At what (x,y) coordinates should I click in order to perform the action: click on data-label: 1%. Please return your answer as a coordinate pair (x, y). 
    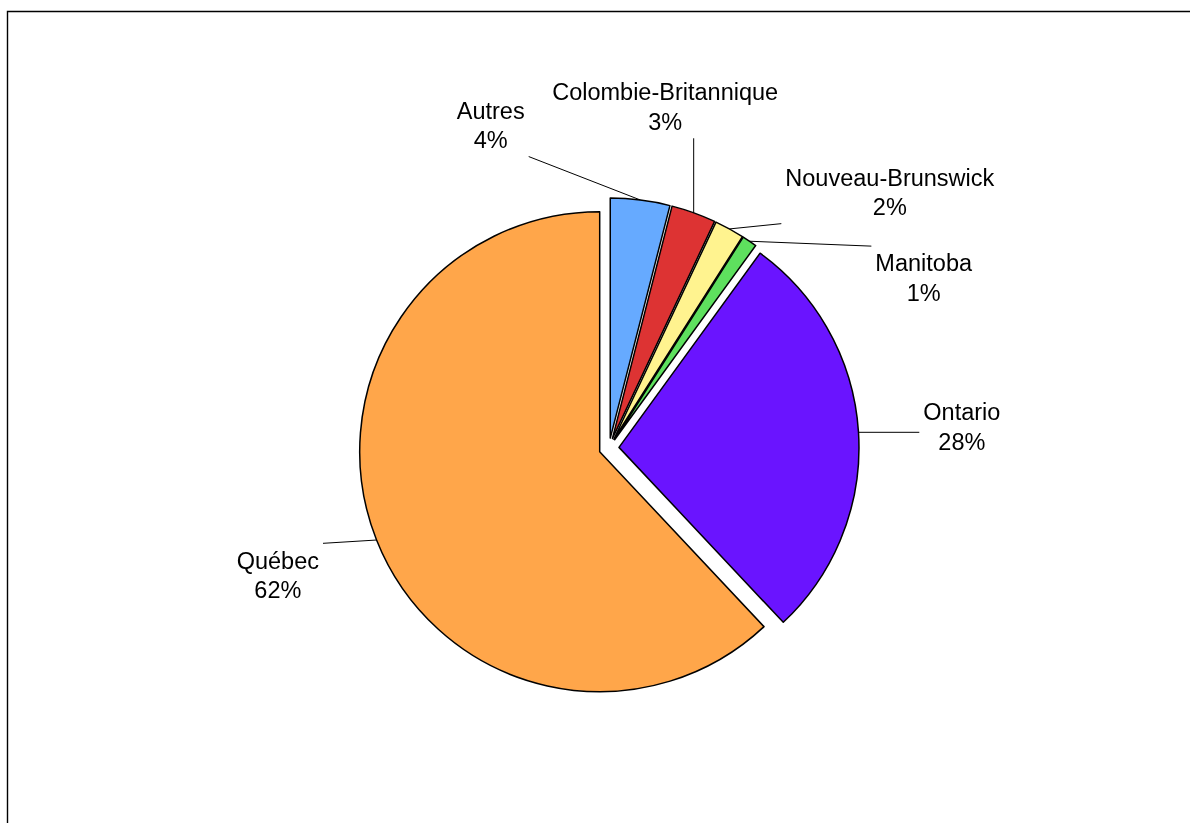
    Looking at the image, I should click on (923, 292).